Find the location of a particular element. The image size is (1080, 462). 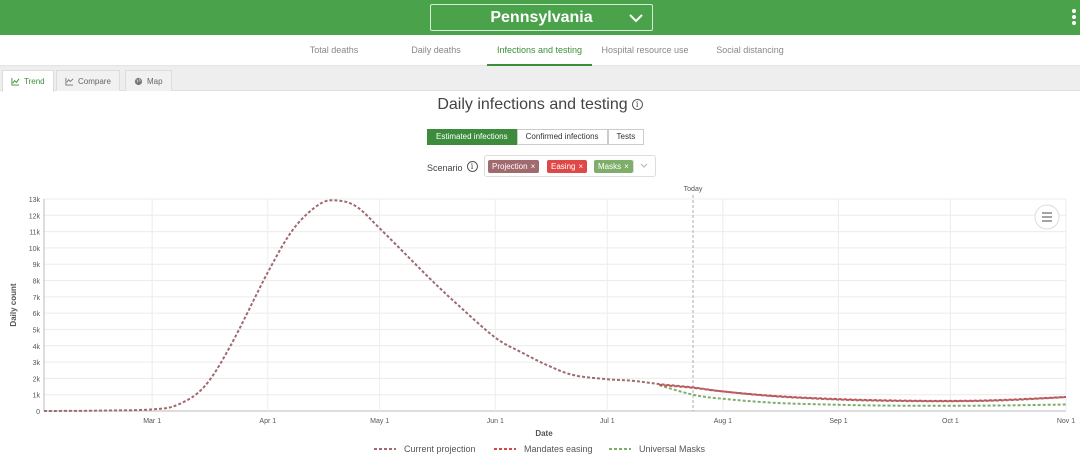

y-tick-label: 1k is located at coordinates (37, 396).